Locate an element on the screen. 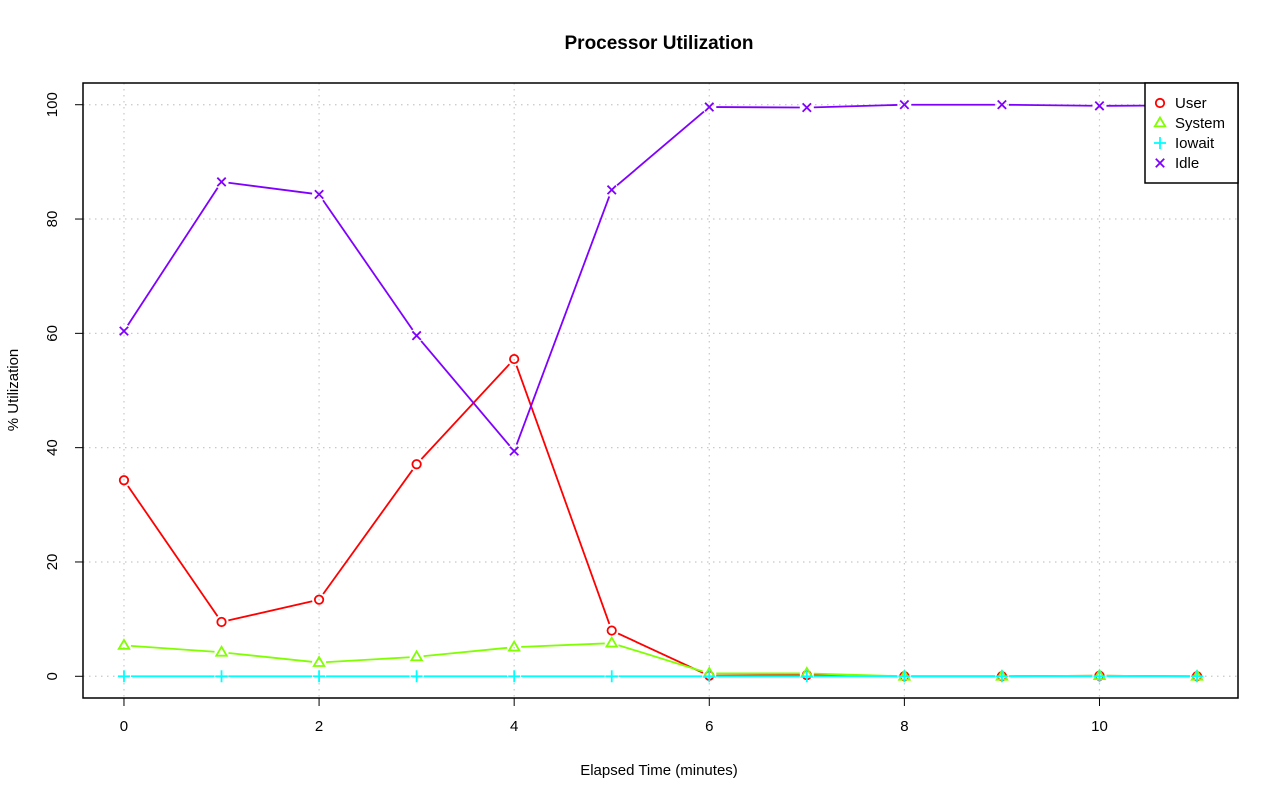 Image resolution: width=1280 pixels, height=801 pixels. y-tick-label: 40 is located at coordinates (52, 447).